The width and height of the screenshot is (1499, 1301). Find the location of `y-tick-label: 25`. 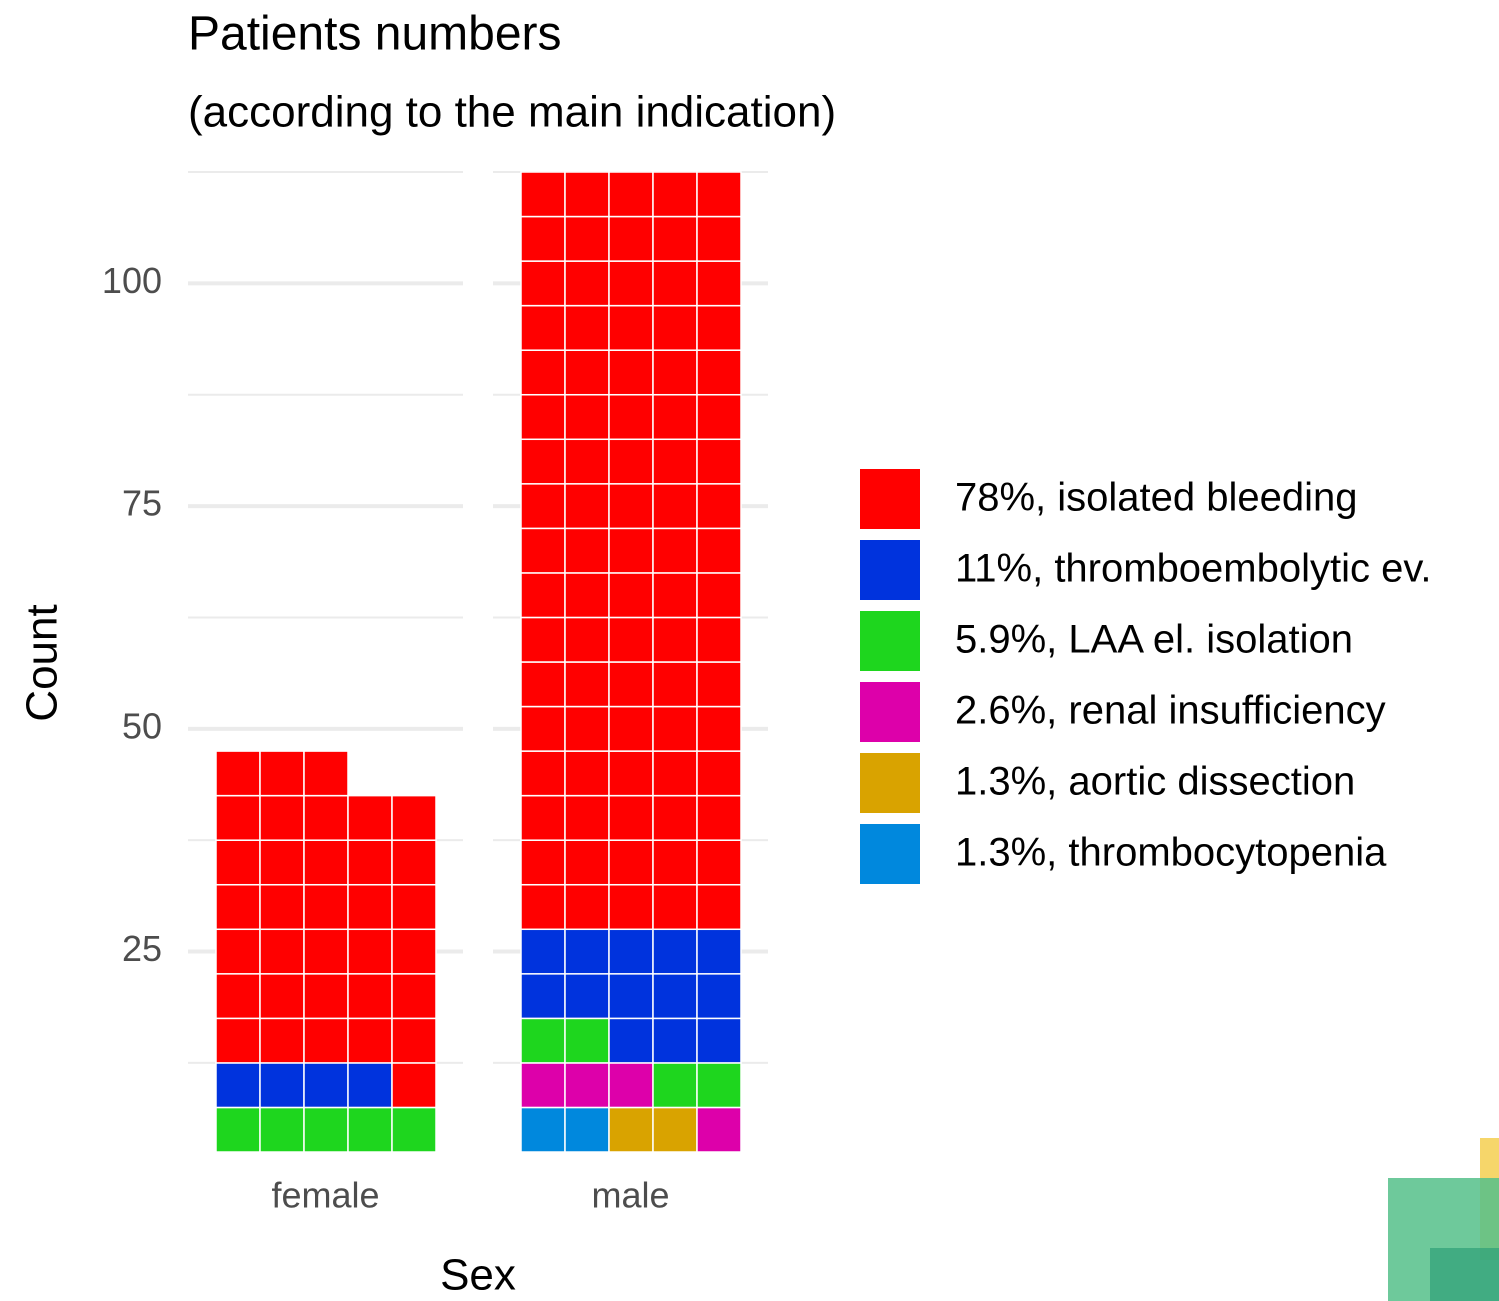

y-tick-label: 25 is located at coordinates (142, 948).